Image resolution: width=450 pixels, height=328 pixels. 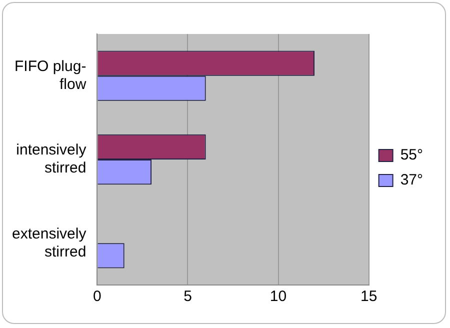 I want to click on x-tick-label: 10, so click(x=278, y=297).